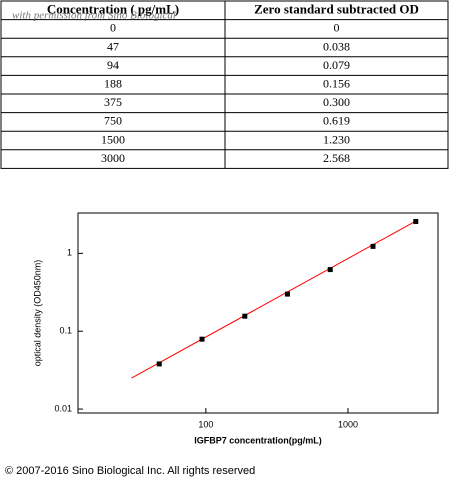 Image resolution: width=450 pixels, height=482 pixels. I want to click on table-cell: 0.156, so click(336, 83).